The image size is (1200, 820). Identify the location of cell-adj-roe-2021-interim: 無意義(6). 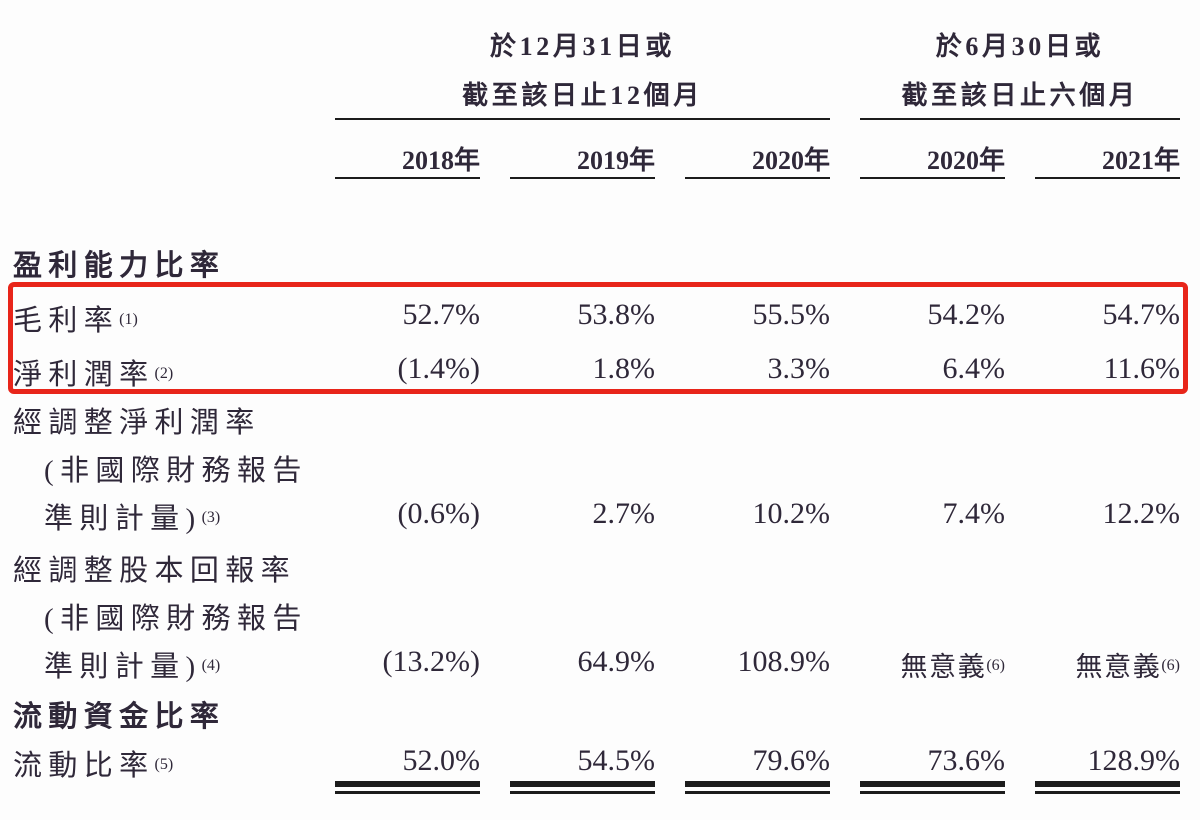
(1127, 664).